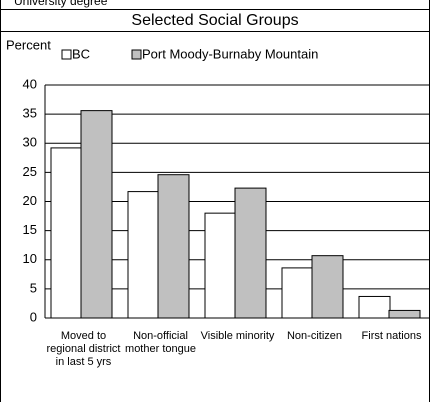 The image size is (430, 402). Describe the element at coordinates (81, 53) in the screenshot. I see `legend-label: BC` at that location.